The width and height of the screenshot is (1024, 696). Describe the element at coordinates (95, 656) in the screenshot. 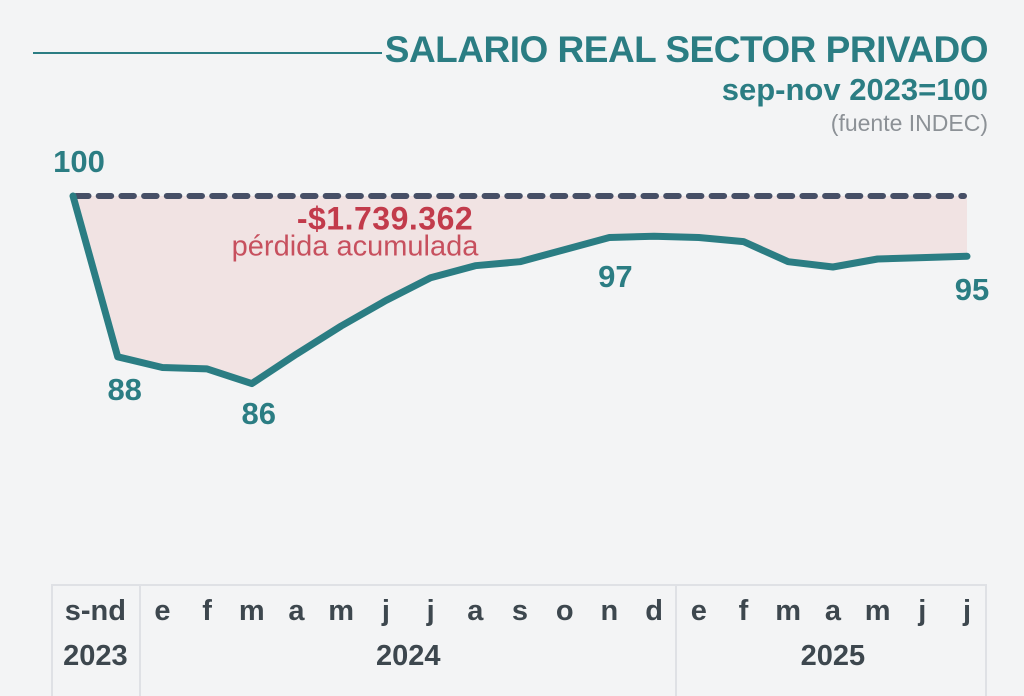

I see `axis-year-label: 2023` at that location.